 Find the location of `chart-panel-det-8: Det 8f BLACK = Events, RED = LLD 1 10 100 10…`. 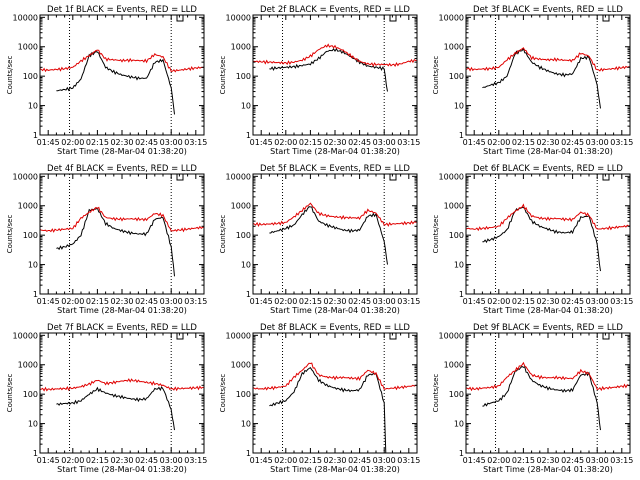

chart-panel-det-8: Det 8f BLACK = Events, RED = LLD 1 10 100 10… is located at coordinates (319, 398).